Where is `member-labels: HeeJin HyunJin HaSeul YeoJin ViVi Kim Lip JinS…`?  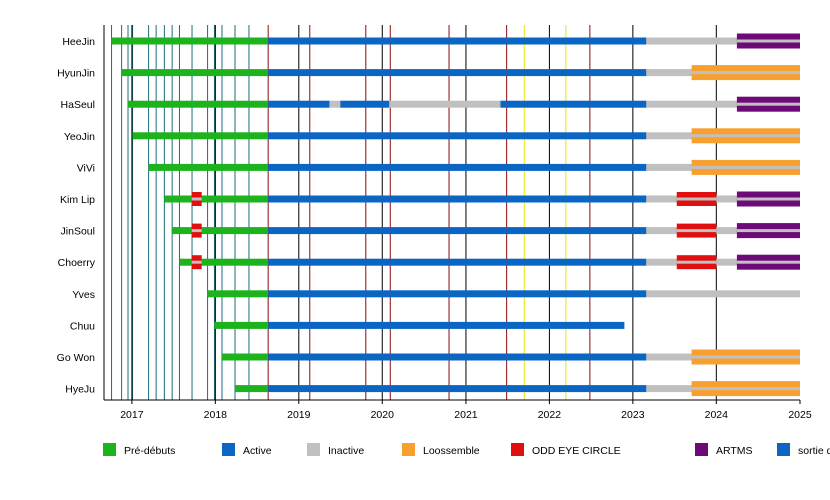
member-labels: HeeJin HyunJin HaSeul YeoJin ViVi Kim Lip JinS… is located at coordinates (76, 216).